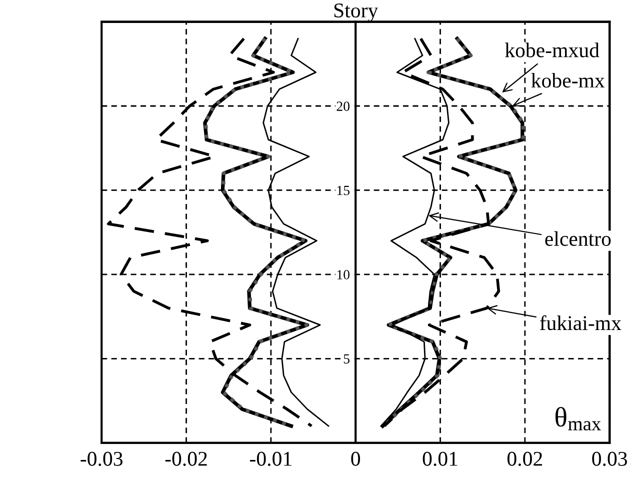  I want to click on y-tick-label: 15, so click(343, 191).